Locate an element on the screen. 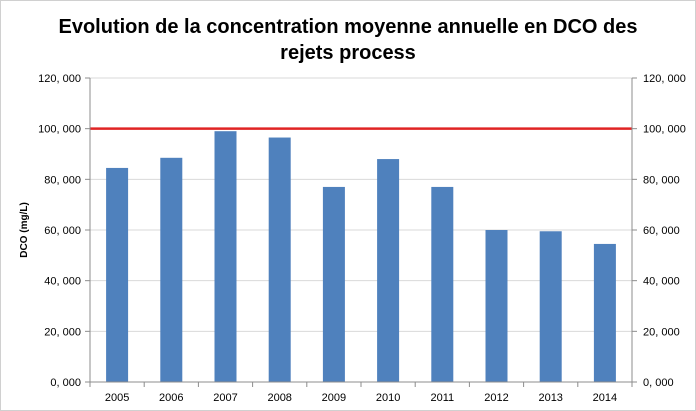 The height and width of the screenshot is (411, 696). x-tick-label: 2007 is located at coordinates (225, 398).